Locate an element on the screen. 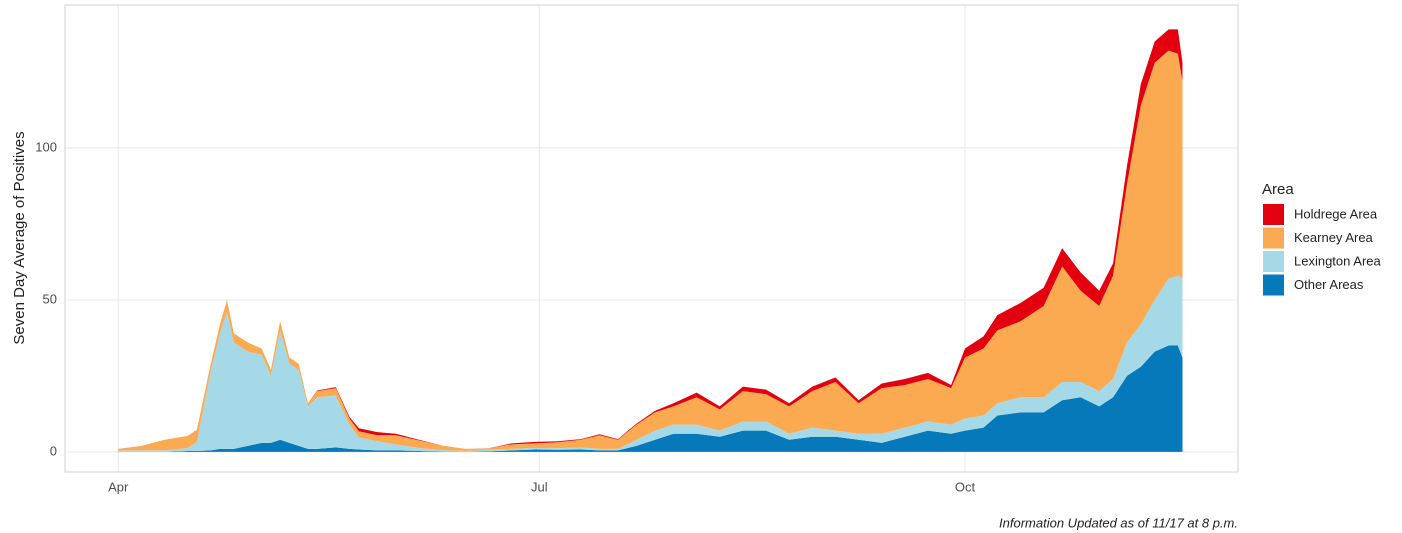  x-tick-label: Jul is located at coordinates (539, 486).